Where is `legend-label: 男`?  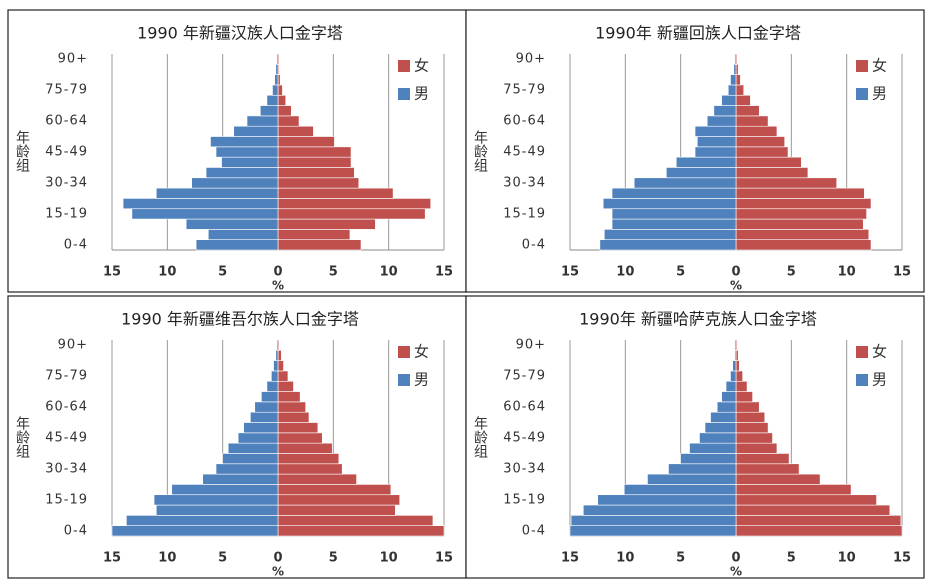 legend-label: 男 is located at coordinates (879, 94).